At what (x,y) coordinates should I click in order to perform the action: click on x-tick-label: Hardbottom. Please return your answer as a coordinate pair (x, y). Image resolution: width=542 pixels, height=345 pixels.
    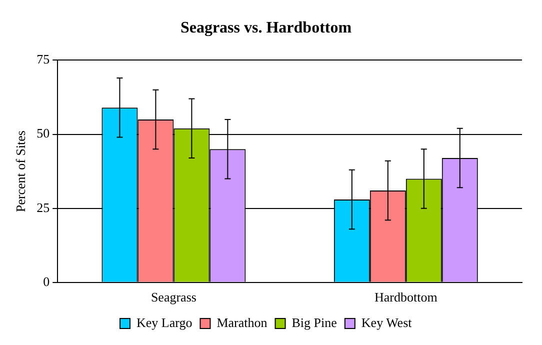
    Looking at the image, I should click on (406, 297).